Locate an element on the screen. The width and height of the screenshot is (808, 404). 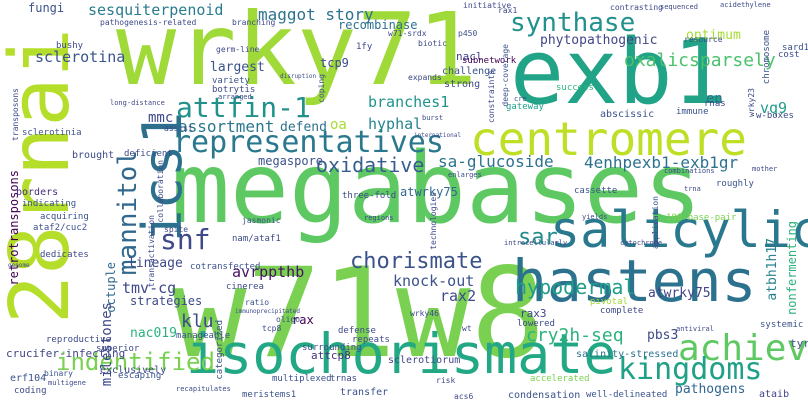
word-expands: expands is located at coordinates (425, 77).